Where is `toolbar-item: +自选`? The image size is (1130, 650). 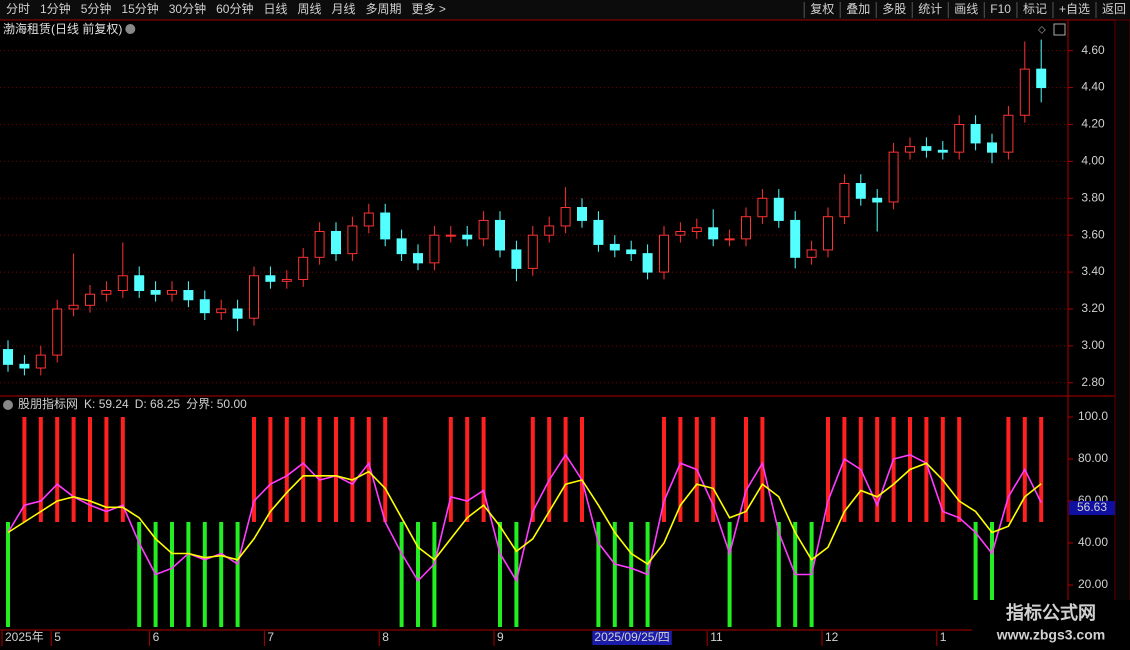
toolbar-item: +自选 is located at coordinates (1074, 9).